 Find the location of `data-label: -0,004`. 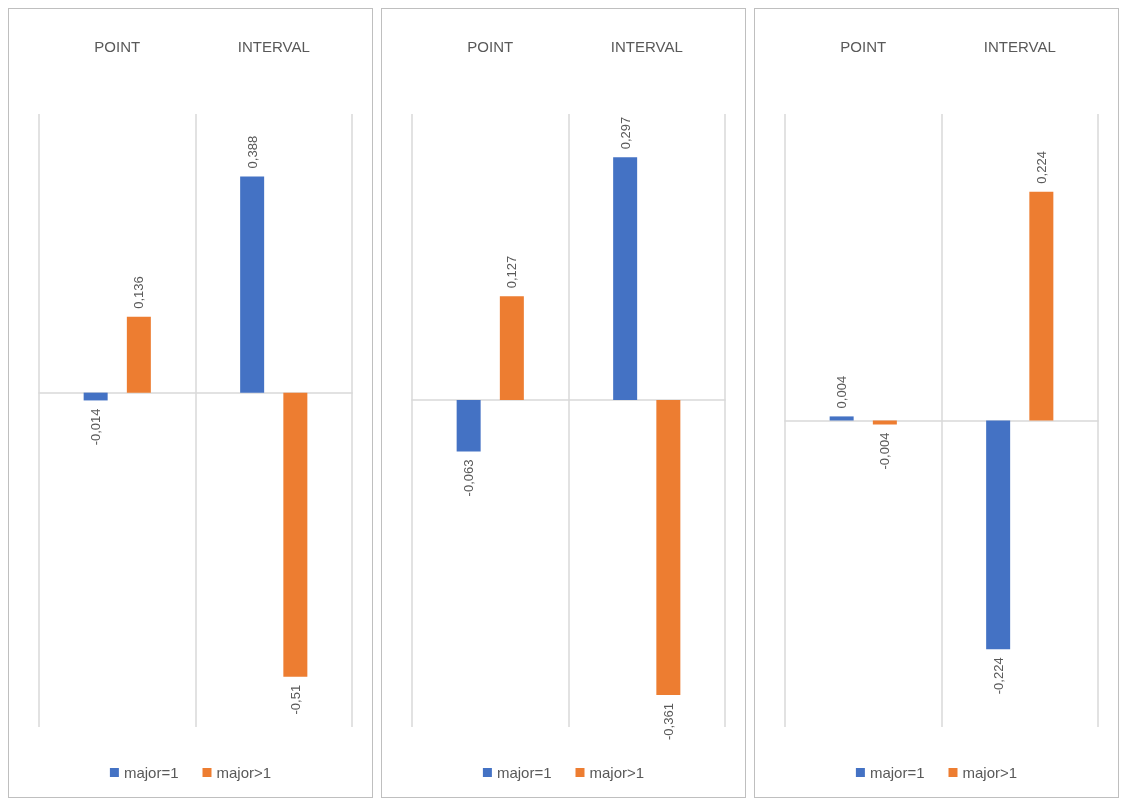

data-label: -0,004 is located at coordinates (885, 451).